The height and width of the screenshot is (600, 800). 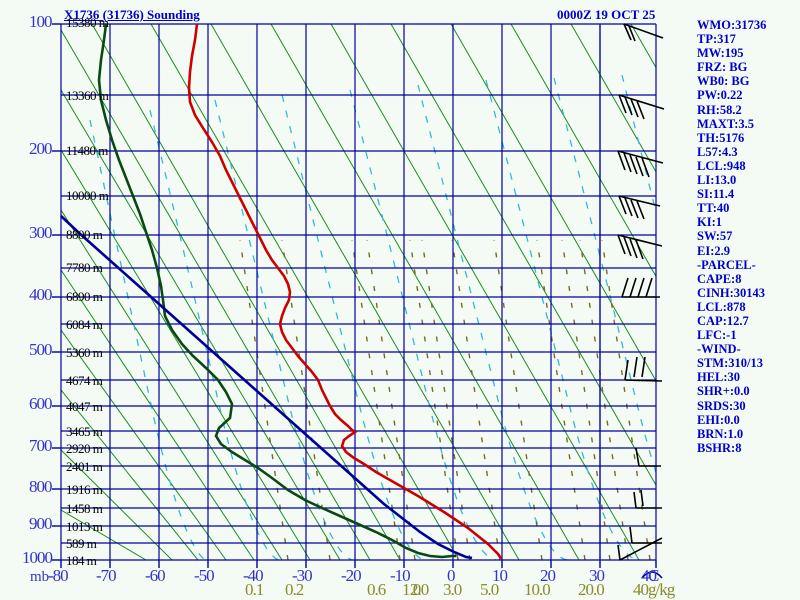 I want to click on pressure-tick-1000: 1000, so click(x=37, y=557).